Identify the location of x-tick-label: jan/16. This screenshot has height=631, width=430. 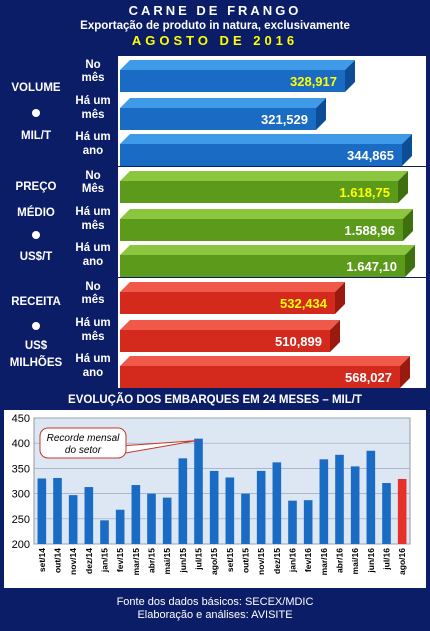
(293, 560).